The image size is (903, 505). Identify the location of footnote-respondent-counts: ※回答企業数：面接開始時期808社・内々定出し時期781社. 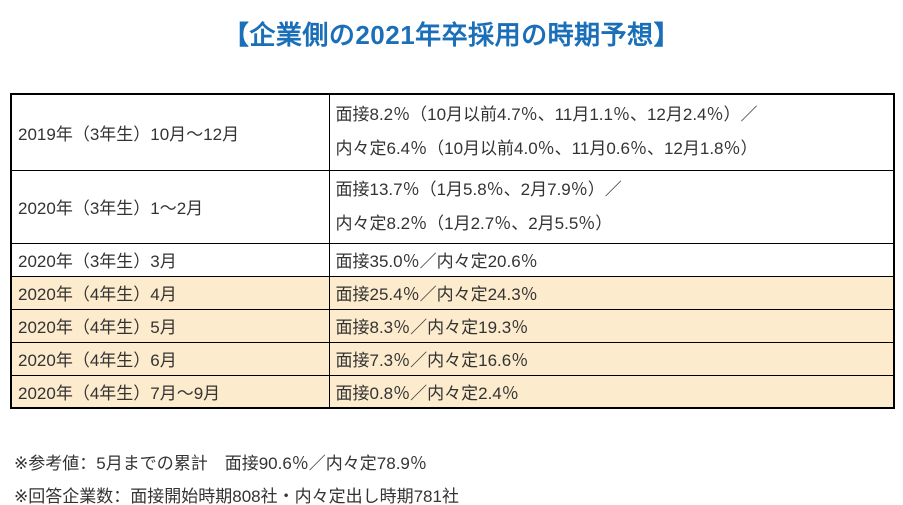
(236, 496).